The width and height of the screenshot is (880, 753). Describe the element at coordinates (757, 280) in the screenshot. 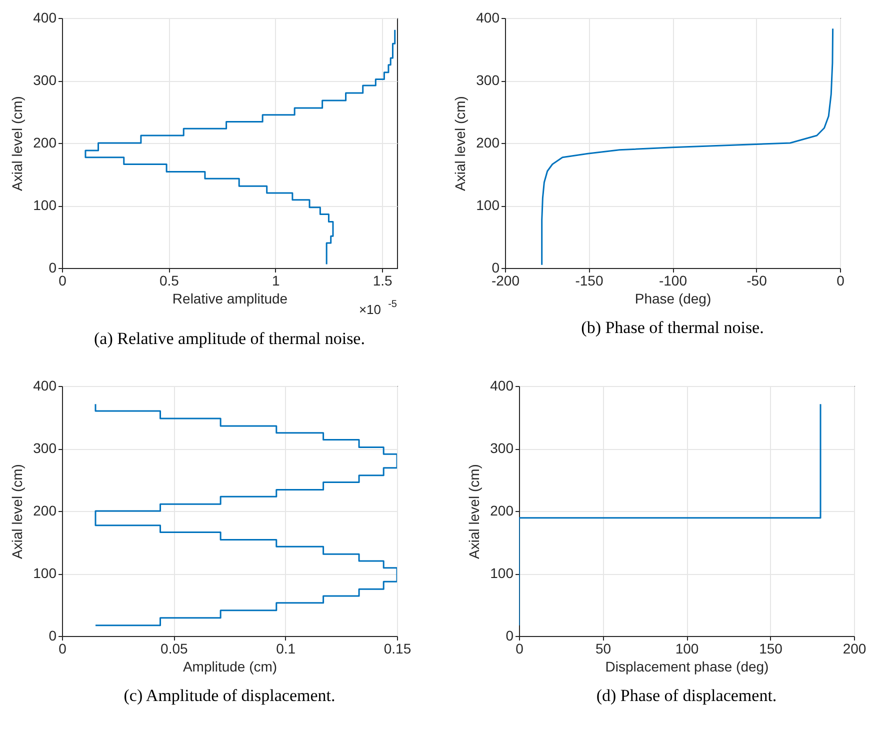

I see `x-tick-label: -50` at that location.